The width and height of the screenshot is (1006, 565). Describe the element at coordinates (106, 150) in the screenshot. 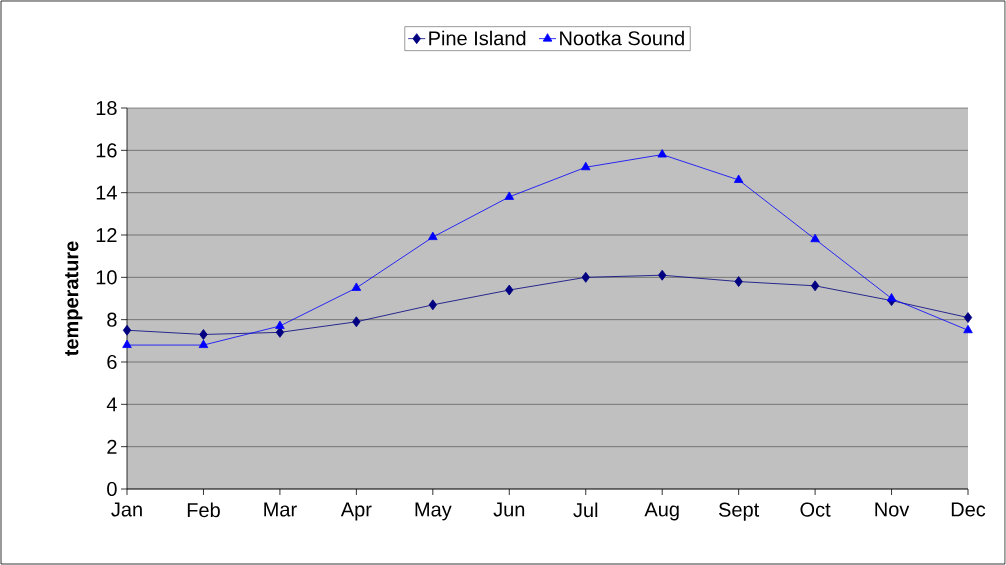

I see `y-tick-label: 16` at that location.